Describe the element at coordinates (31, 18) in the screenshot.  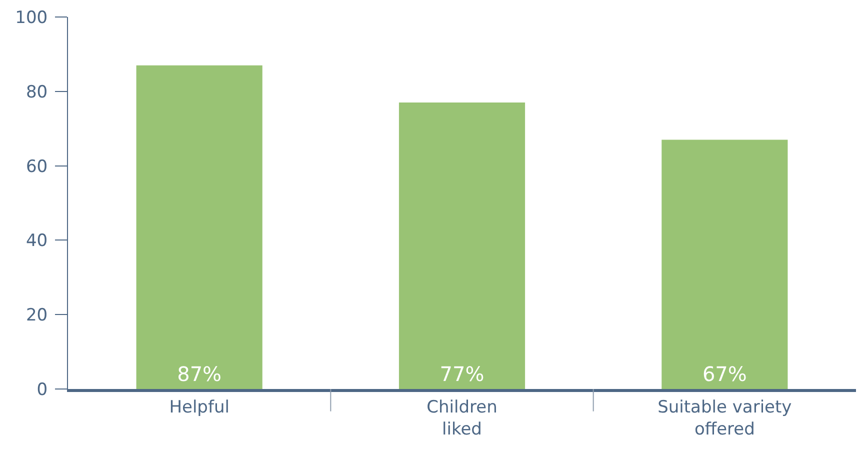
I see `y-tick-label: 100` at that location.